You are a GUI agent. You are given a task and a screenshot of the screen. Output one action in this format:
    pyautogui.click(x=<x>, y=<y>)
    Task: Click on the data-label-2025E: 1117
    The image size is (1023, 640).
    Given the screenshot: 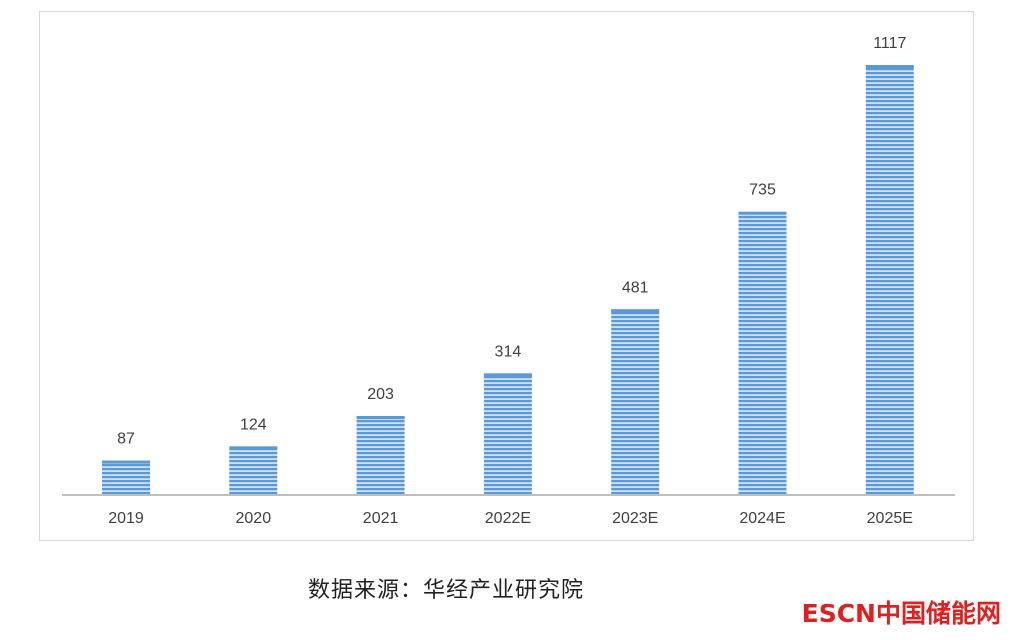 What is the action you would take?
    pyautogui.click(x=889, y=43)
    